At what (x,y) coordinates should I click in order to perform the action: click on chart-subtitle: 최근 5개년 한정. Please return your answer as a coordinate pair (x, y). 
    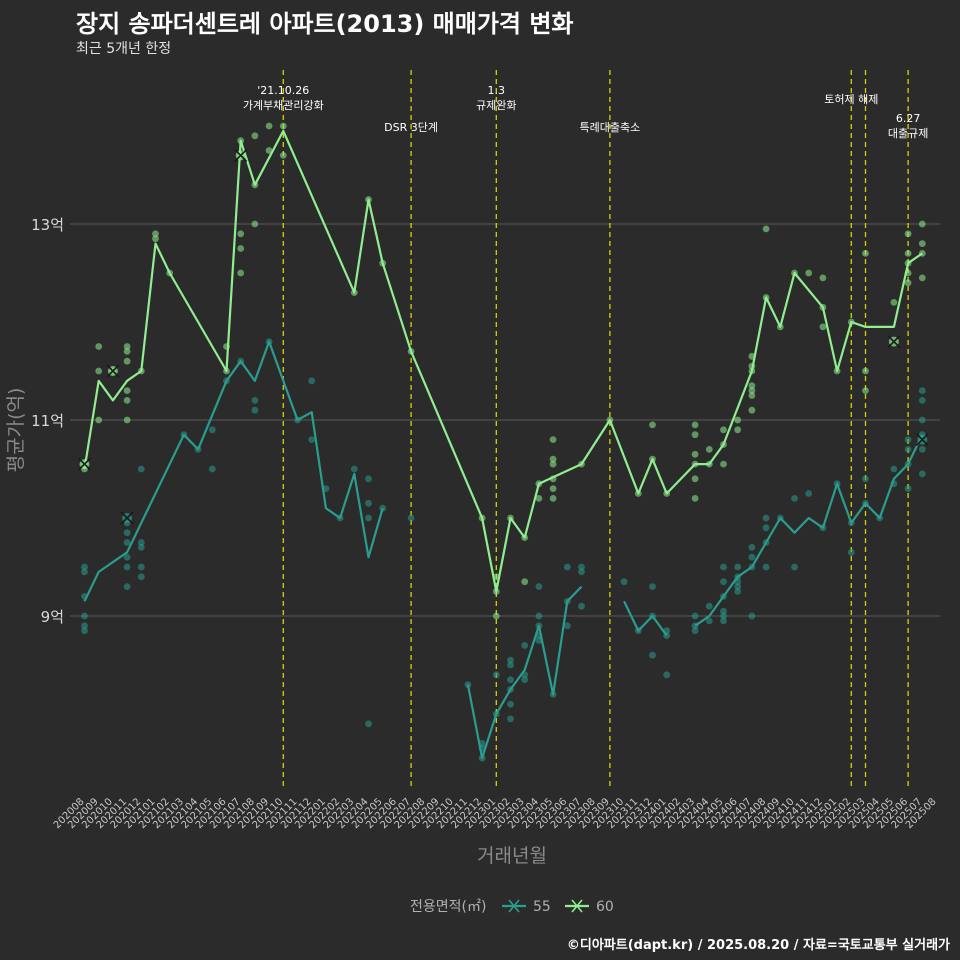
    Looking at the image, I should click on (124, 49).